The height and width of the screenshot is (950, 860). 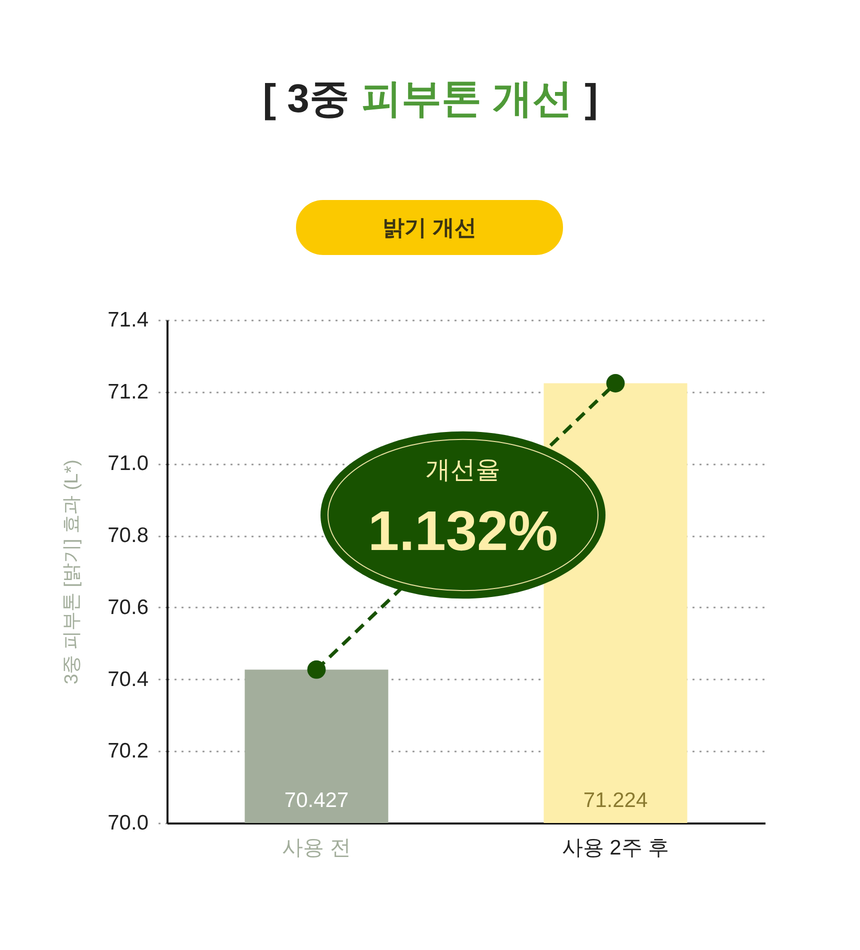 What do you see at coordinates (463, 530) in the screenshot?
I see `annotation: 1.132%` at bounding box center [463, 530].